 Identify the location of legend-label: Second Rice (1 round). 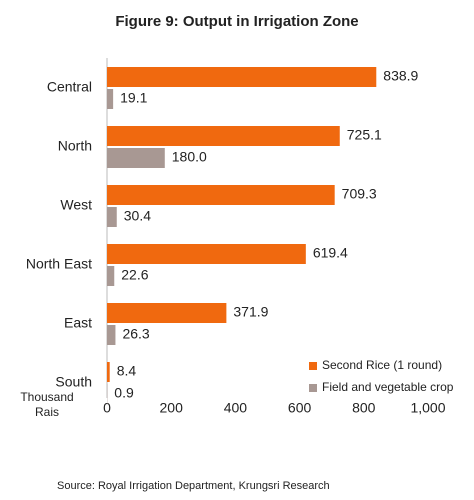
(382, 365).